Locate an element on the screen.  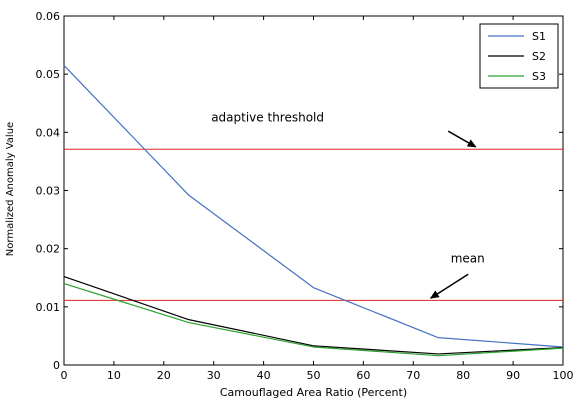
x-tick-label: 50 is located at coordinates (314, 375).